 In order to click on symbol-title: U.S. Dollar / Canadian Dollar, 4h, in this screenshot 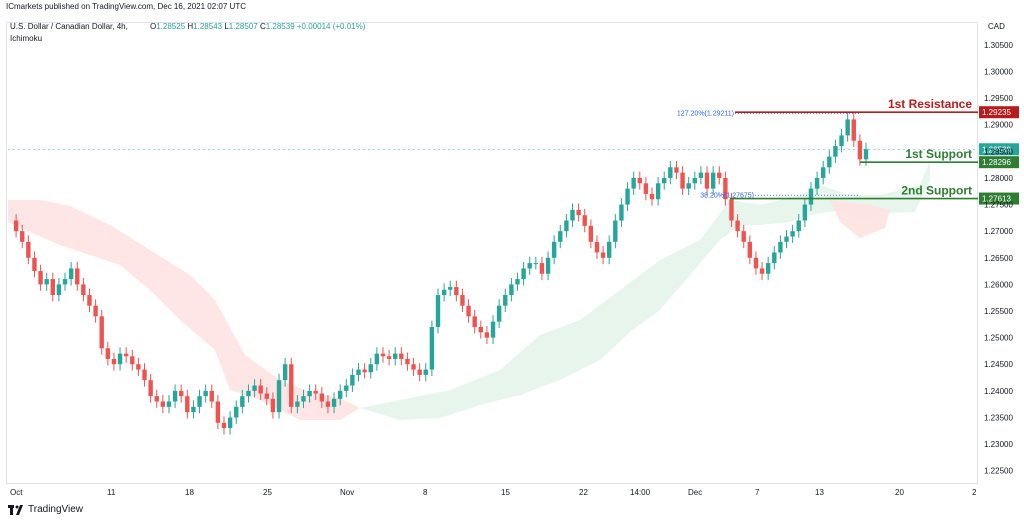, I will do `click(69, 26)`.